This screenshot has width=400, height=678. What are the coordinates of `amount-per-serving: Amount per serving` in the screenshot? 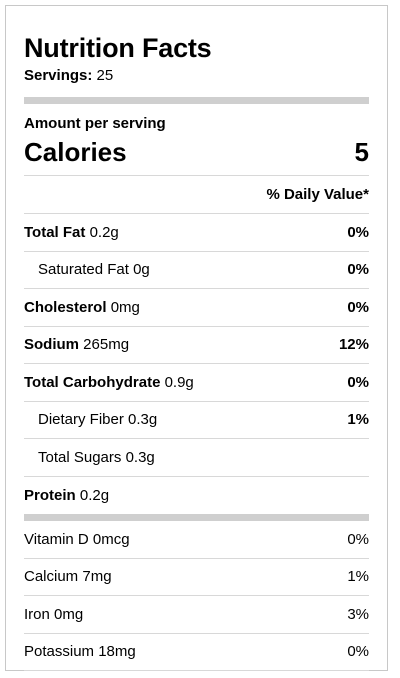 It's located at (95, 123).